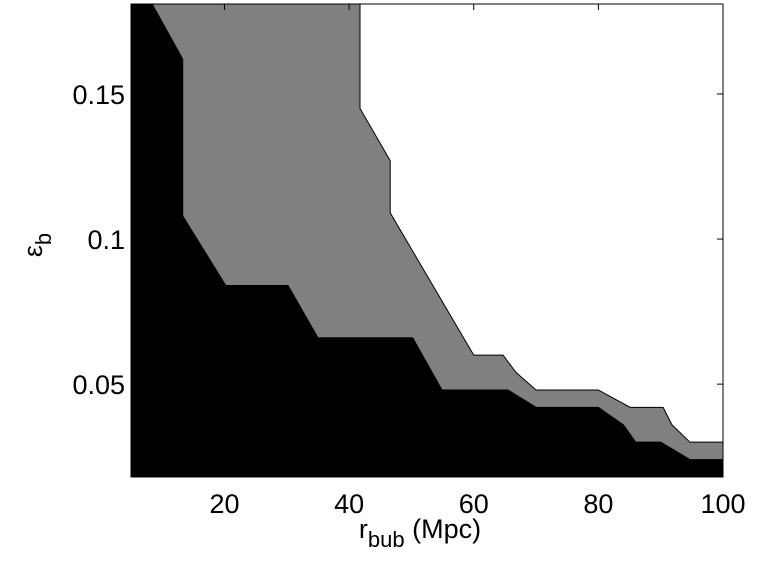  What do you see at coordinates (443, 529) in the screenshot?
I see `x-label-rest: (Mpc)` at bounding box center [443, 529].